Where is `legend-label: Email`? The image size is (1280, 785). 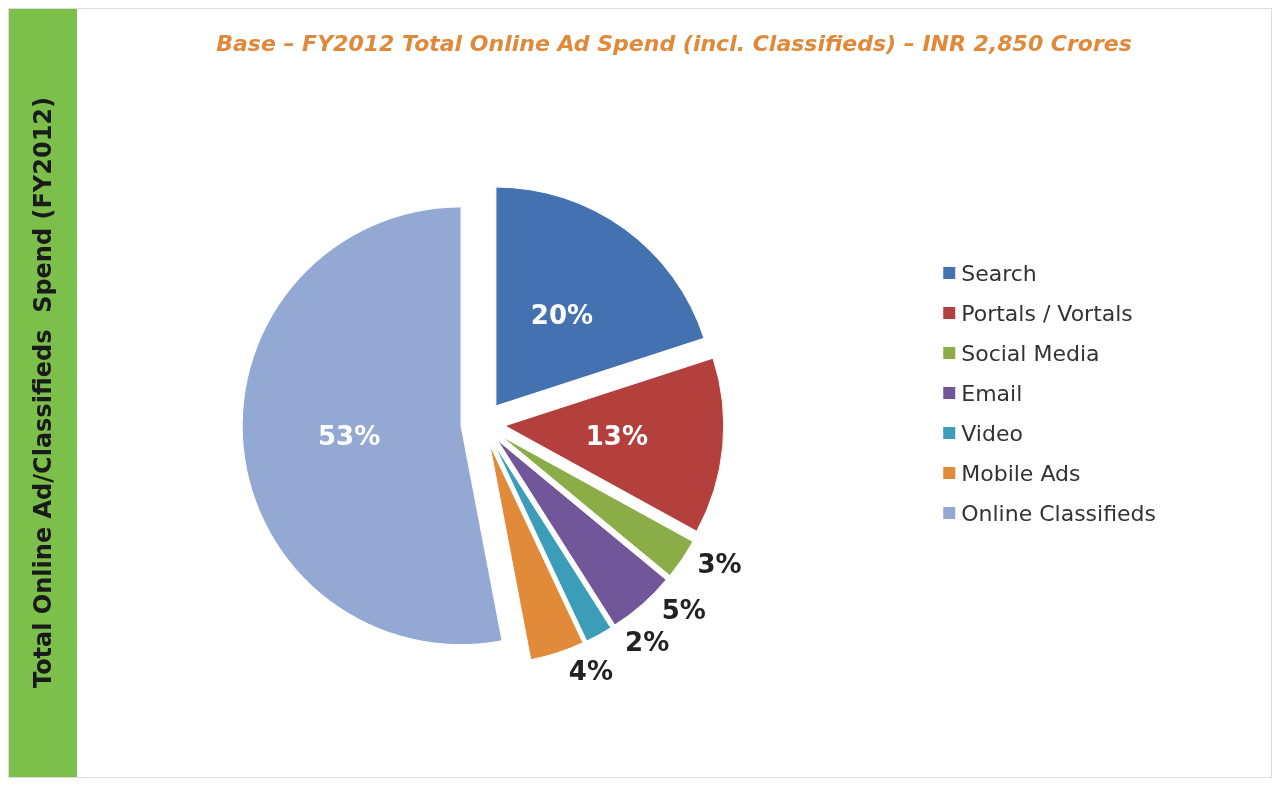 legend-label: Email is located at coordinates (992, 393).